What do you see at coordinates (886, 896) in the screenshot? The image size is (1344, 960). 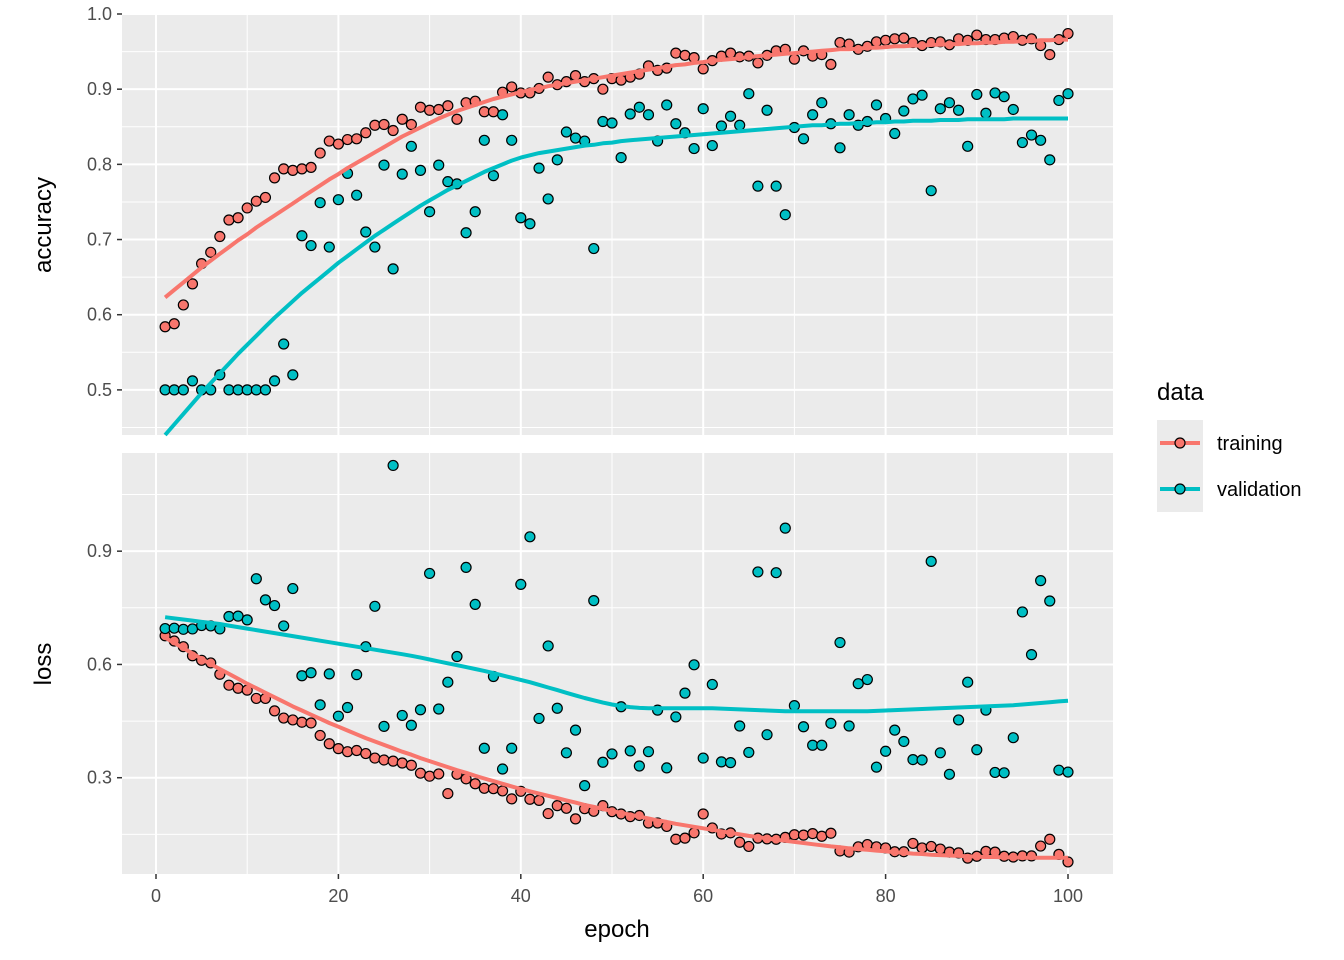 I see `x-tick-label: 80` at bounding box center [886, 896].